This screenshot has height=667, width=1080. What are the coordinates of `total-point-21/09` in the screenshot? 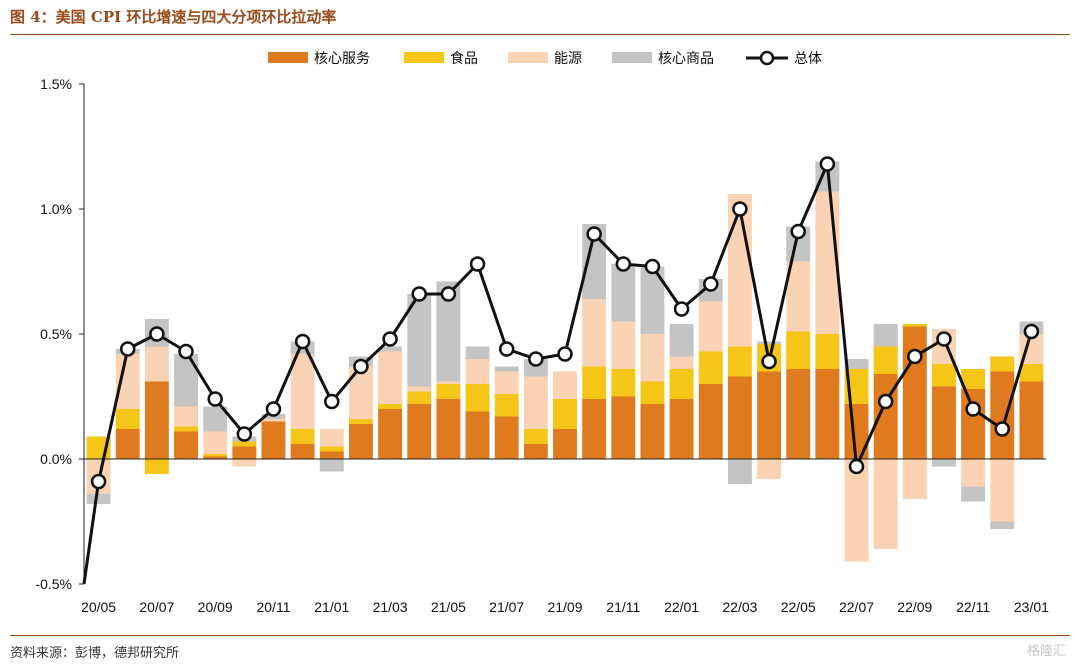 It's located at (565, 354).